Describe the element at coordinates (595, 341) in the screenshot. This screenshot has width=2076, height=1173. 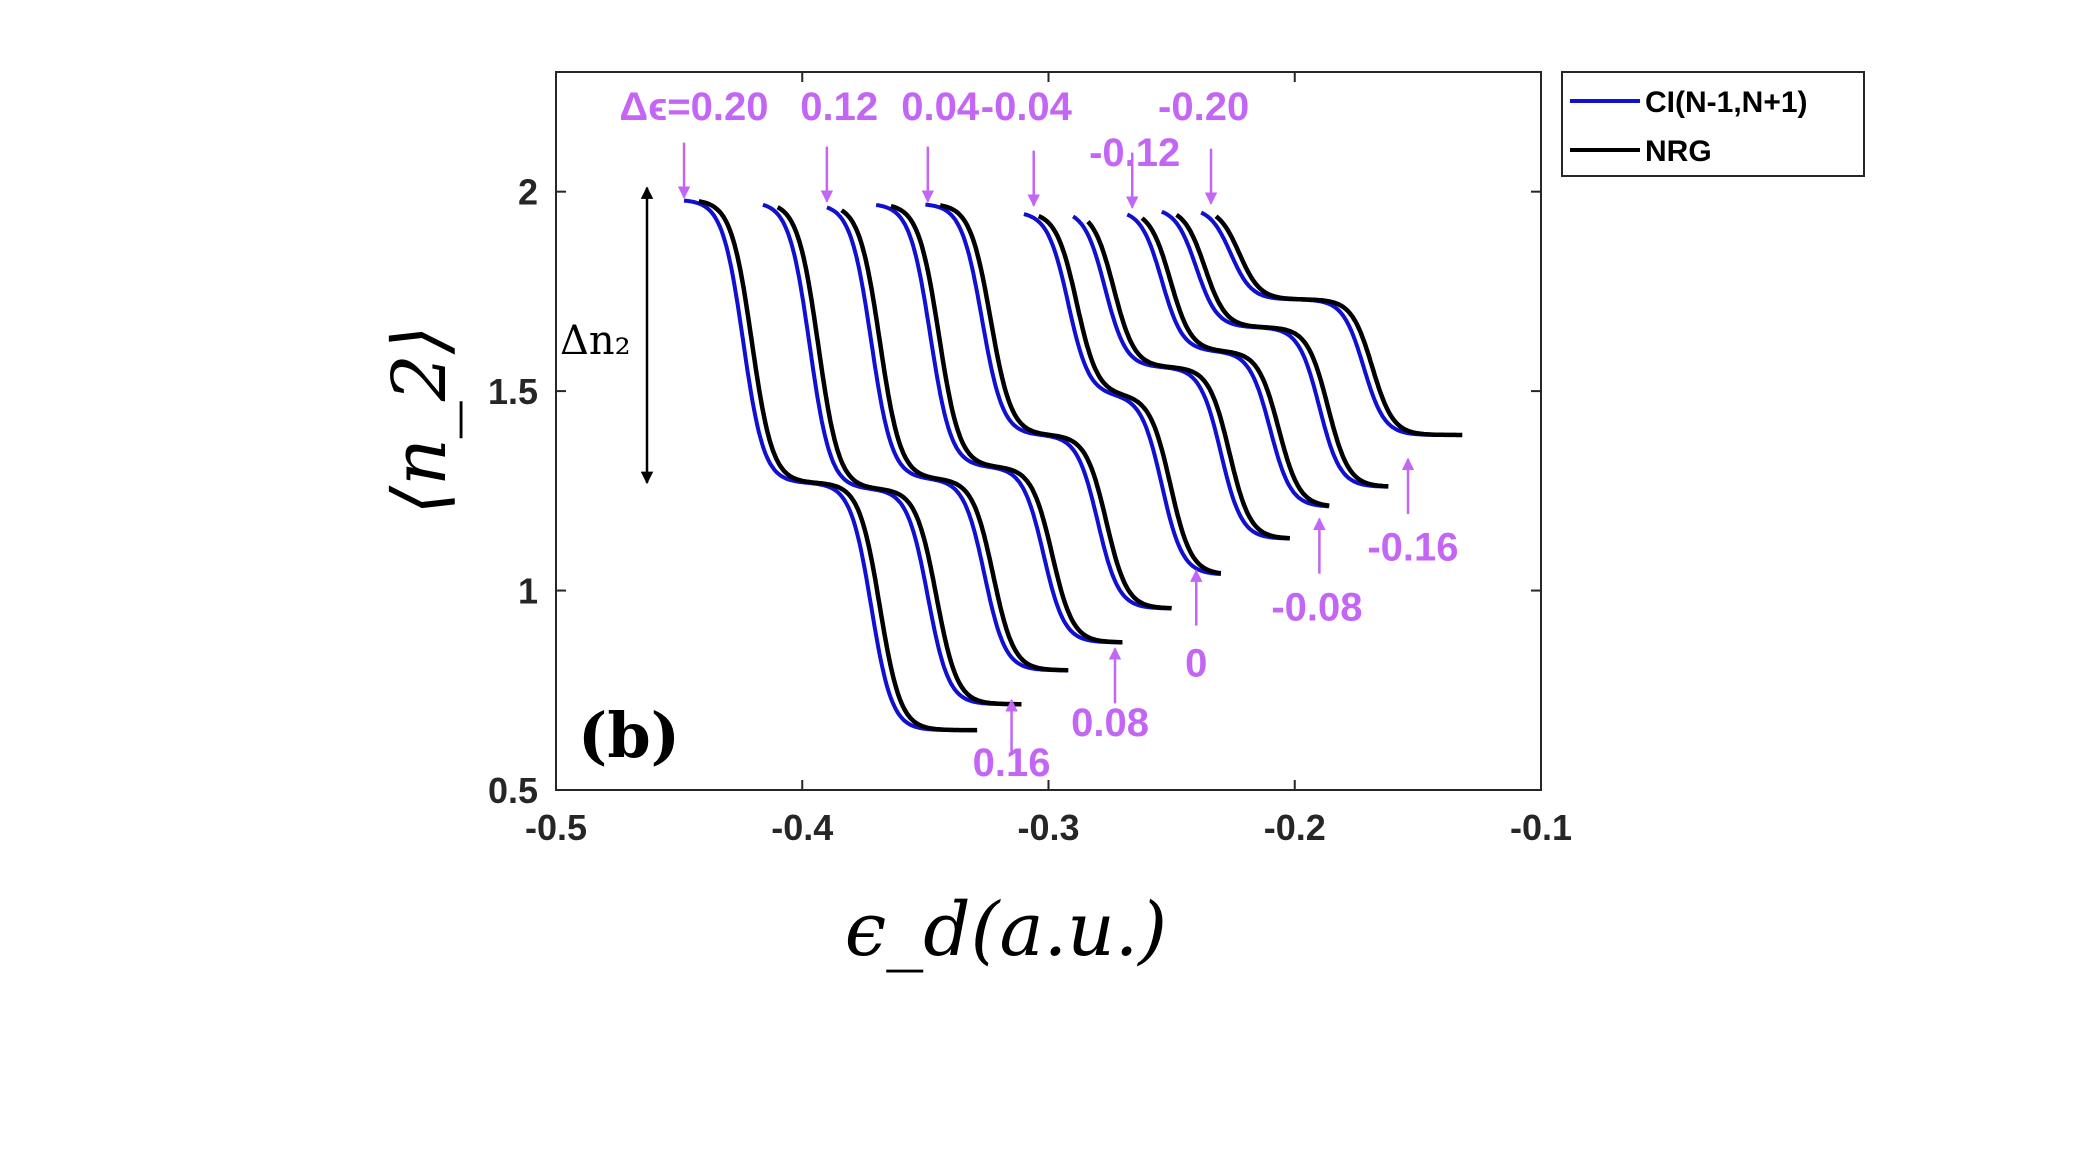
I see `delta-n-label: Δn₂` at that location.